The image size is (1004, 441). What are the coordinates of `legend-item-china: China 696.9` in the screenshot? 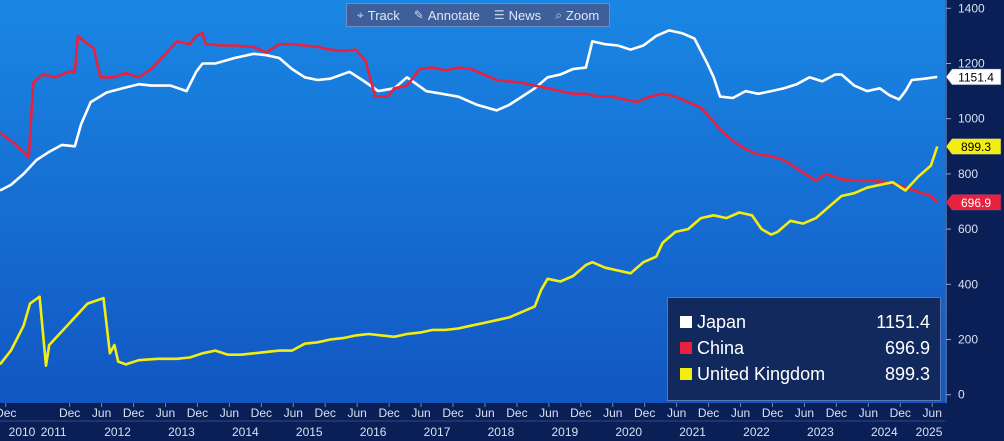 It's located at (805, 348).